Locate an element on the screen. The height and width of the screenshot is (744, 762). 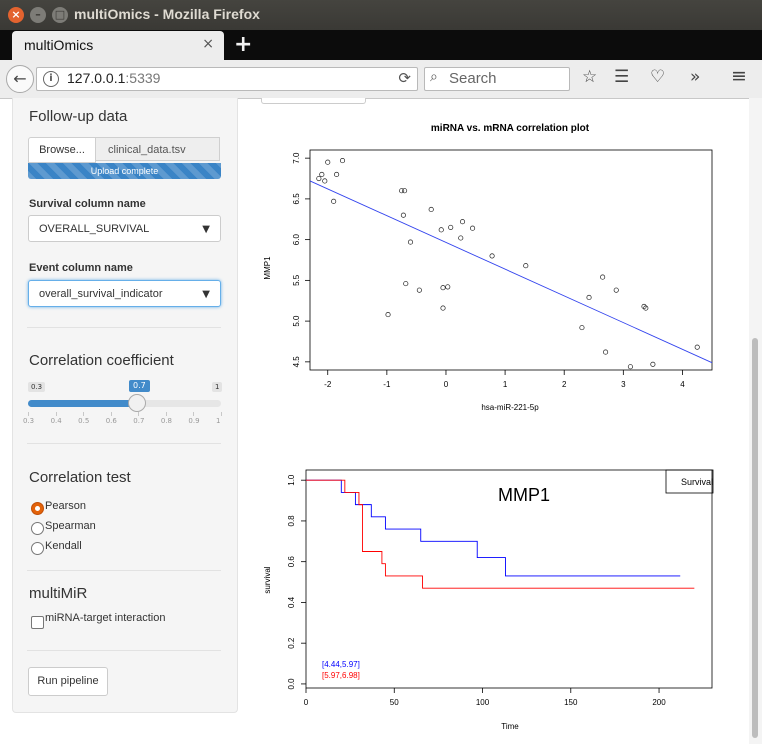
x-tick-label: 2 is located at coordinates (564, 384).